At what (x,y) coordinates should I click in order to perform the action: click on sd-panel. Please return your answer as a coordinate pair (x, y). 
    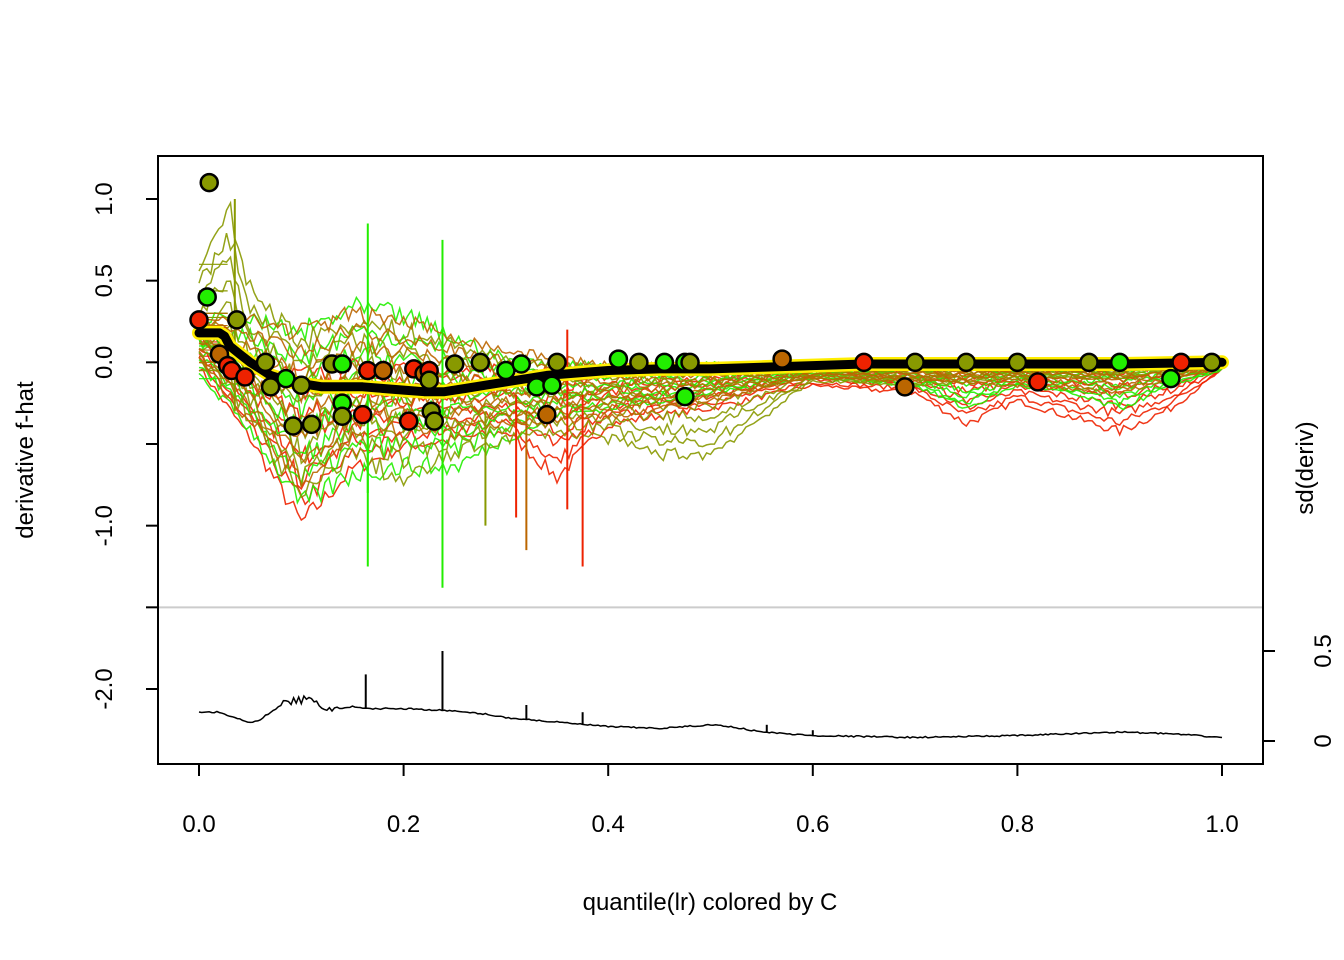
    Looking at the image, I should click on (710, 695).